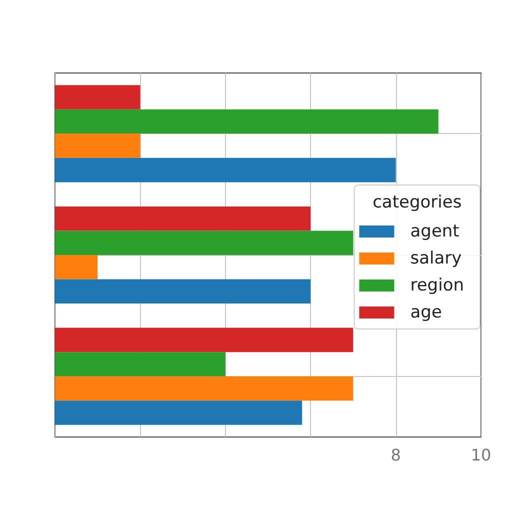  I want to click on legend-label: agent, so click(435, 232).